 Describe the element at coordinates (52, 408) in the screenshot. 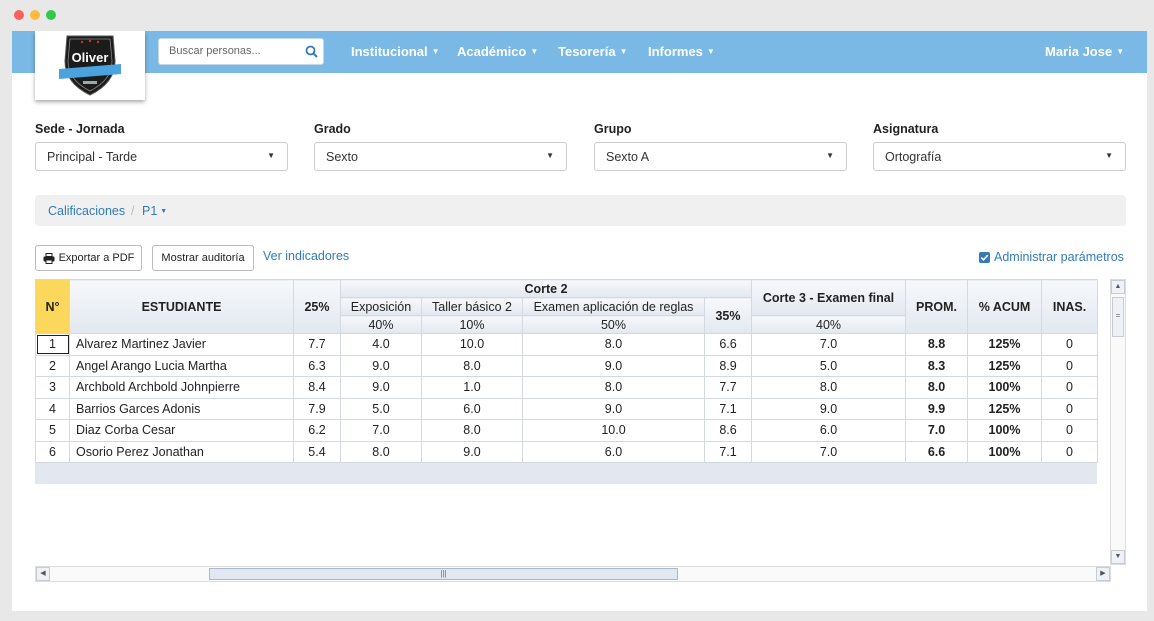

I see `cell-number: 4` at that location.